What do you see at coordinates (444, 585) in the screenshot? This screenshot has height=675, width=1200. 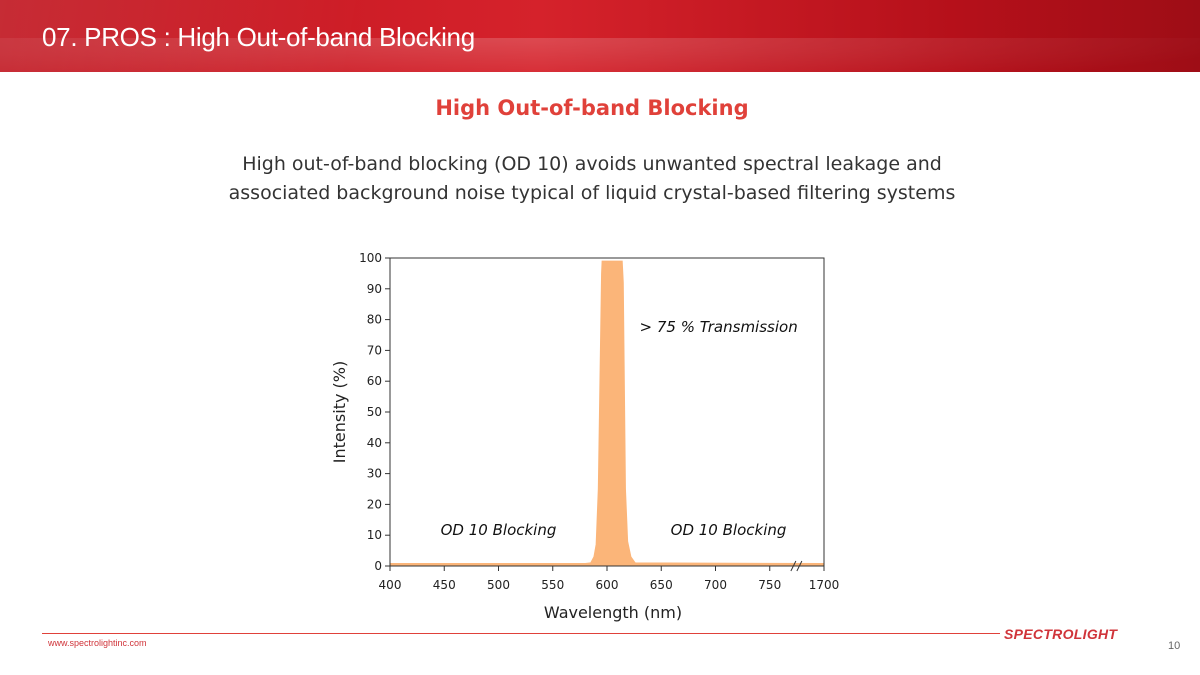 I see `x-tick-label: 450` at bounding box center [444, 585].